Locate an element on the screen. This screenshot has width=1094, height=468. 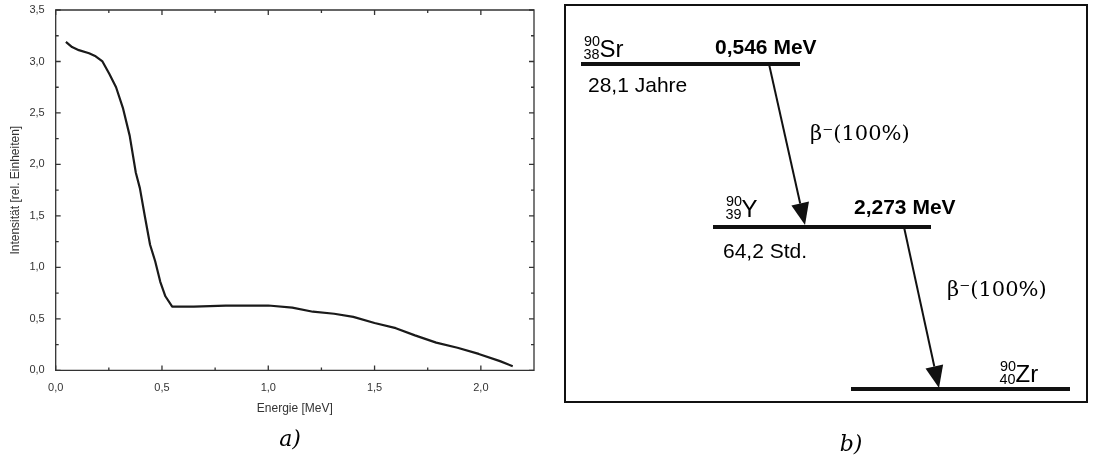
x-axis-title: Energie [MeV] is located at coordinates (294, 408).